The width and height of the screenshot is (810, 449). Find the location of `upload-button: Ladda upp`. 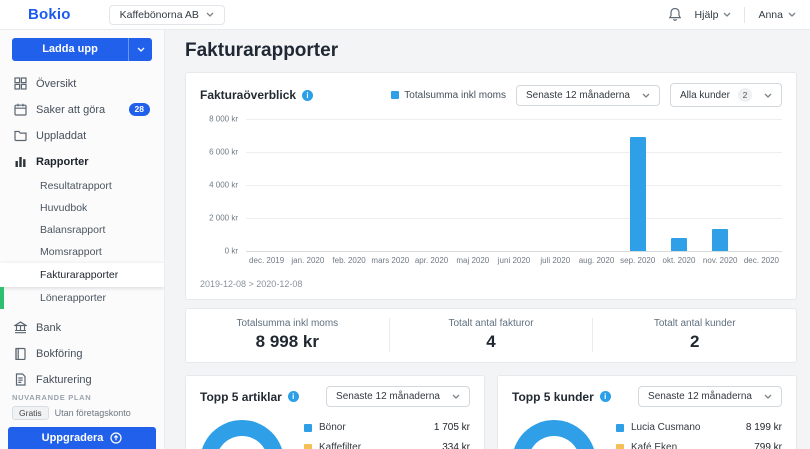

upload-button: Ladda upp is located at coordinates (82, 49).